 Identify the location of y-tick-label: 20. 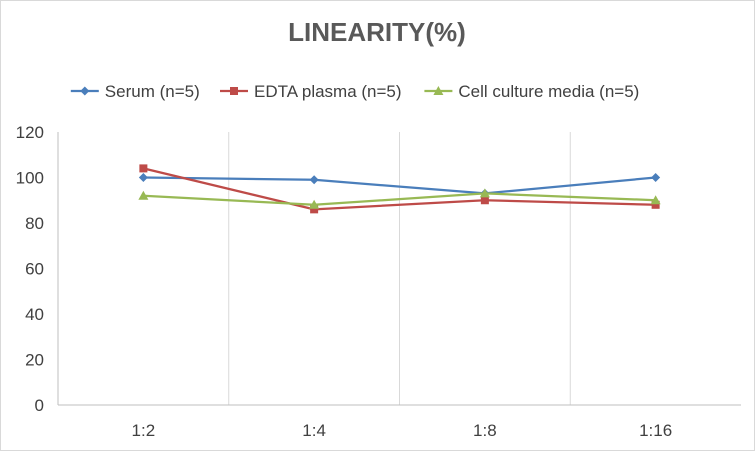
(34, 360).